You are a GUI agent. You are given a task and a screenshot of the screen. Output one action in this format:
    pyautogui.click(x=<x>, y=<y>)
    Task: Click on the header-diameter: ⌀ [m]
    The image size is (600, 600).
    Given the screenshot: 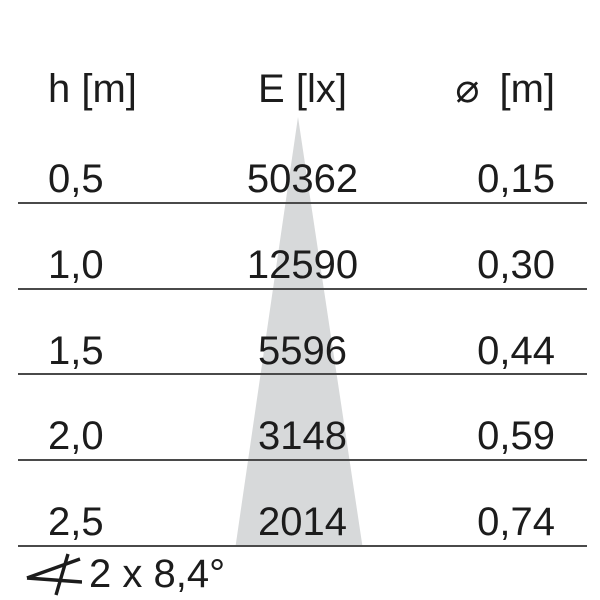 What is the action you would take?
    pyautogui.click(x=505, y=89)
    